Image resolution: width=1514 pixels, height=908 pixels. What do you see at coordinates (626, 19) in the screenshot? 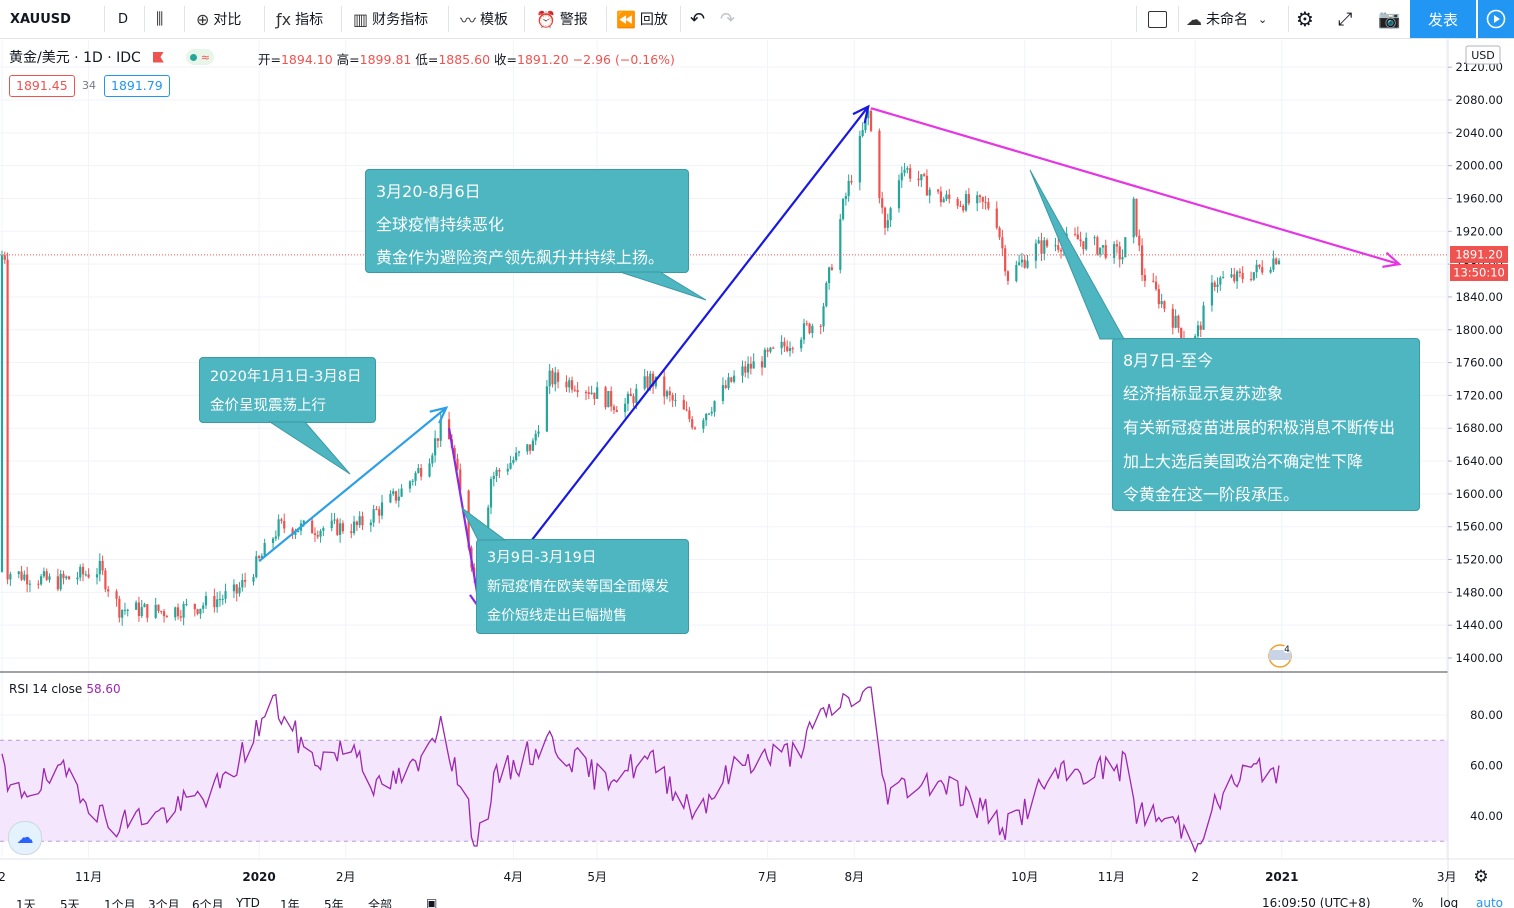
I see `rewind-icon: ⏪` at bounding box center [626, 19].